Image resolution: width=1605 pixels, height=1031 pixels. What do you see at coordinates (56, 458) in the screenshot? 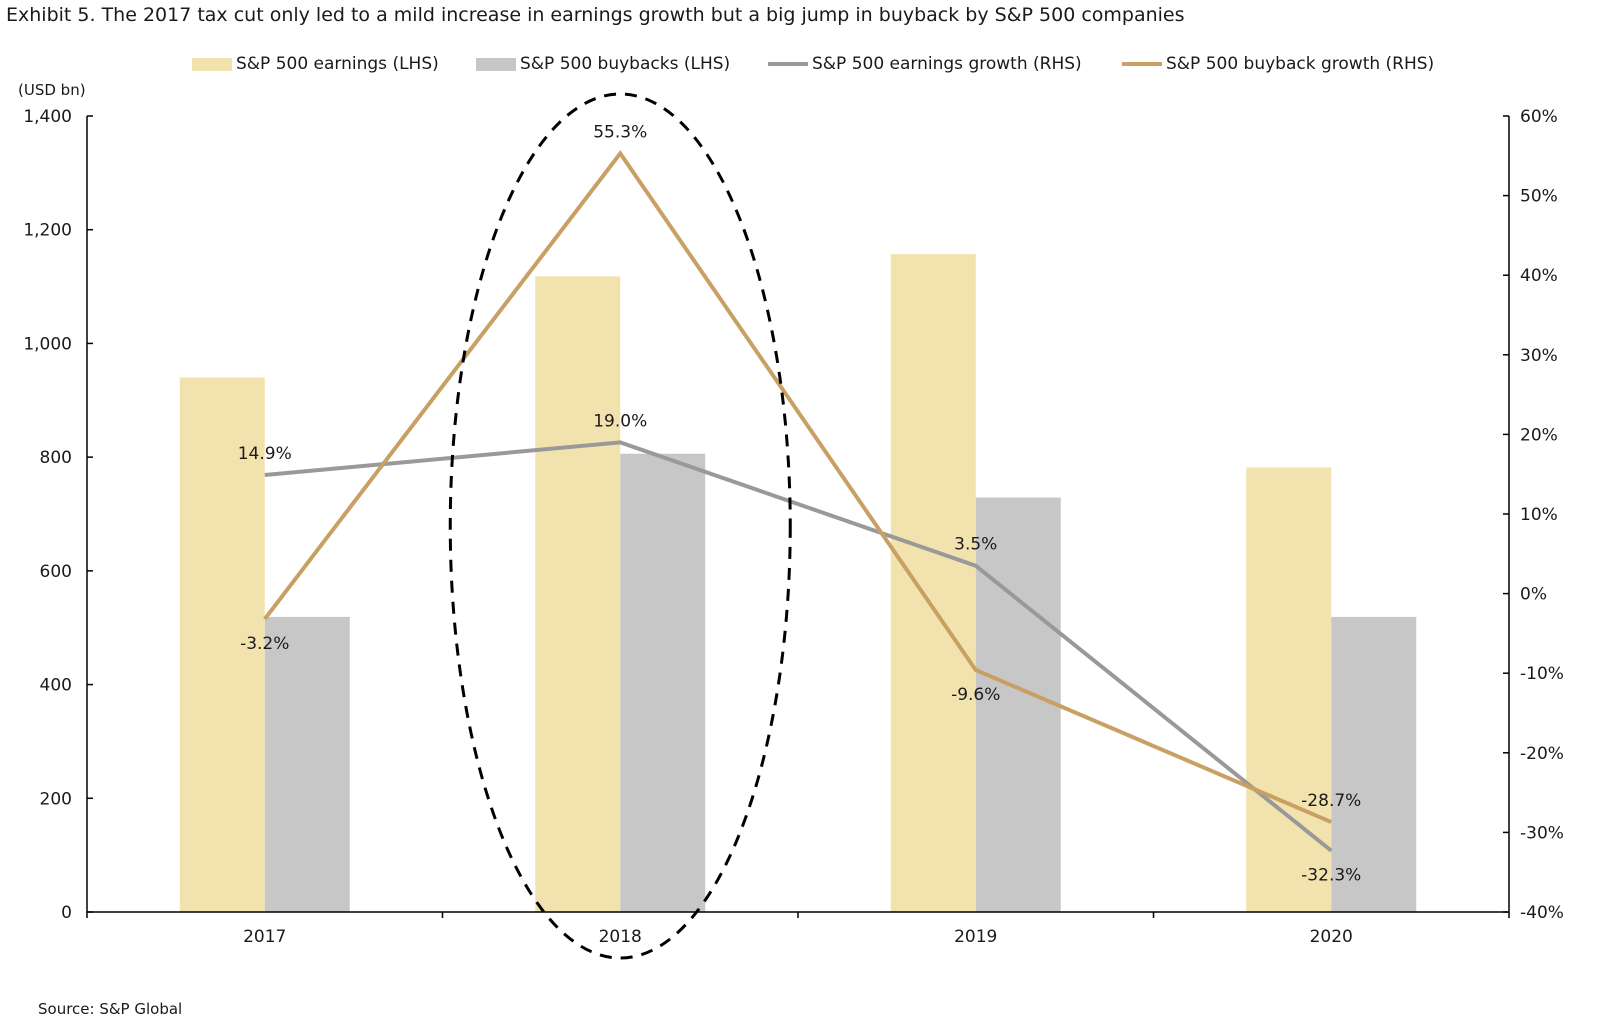
I see `left-tick-label: 800` at bounding box center [56, 458].